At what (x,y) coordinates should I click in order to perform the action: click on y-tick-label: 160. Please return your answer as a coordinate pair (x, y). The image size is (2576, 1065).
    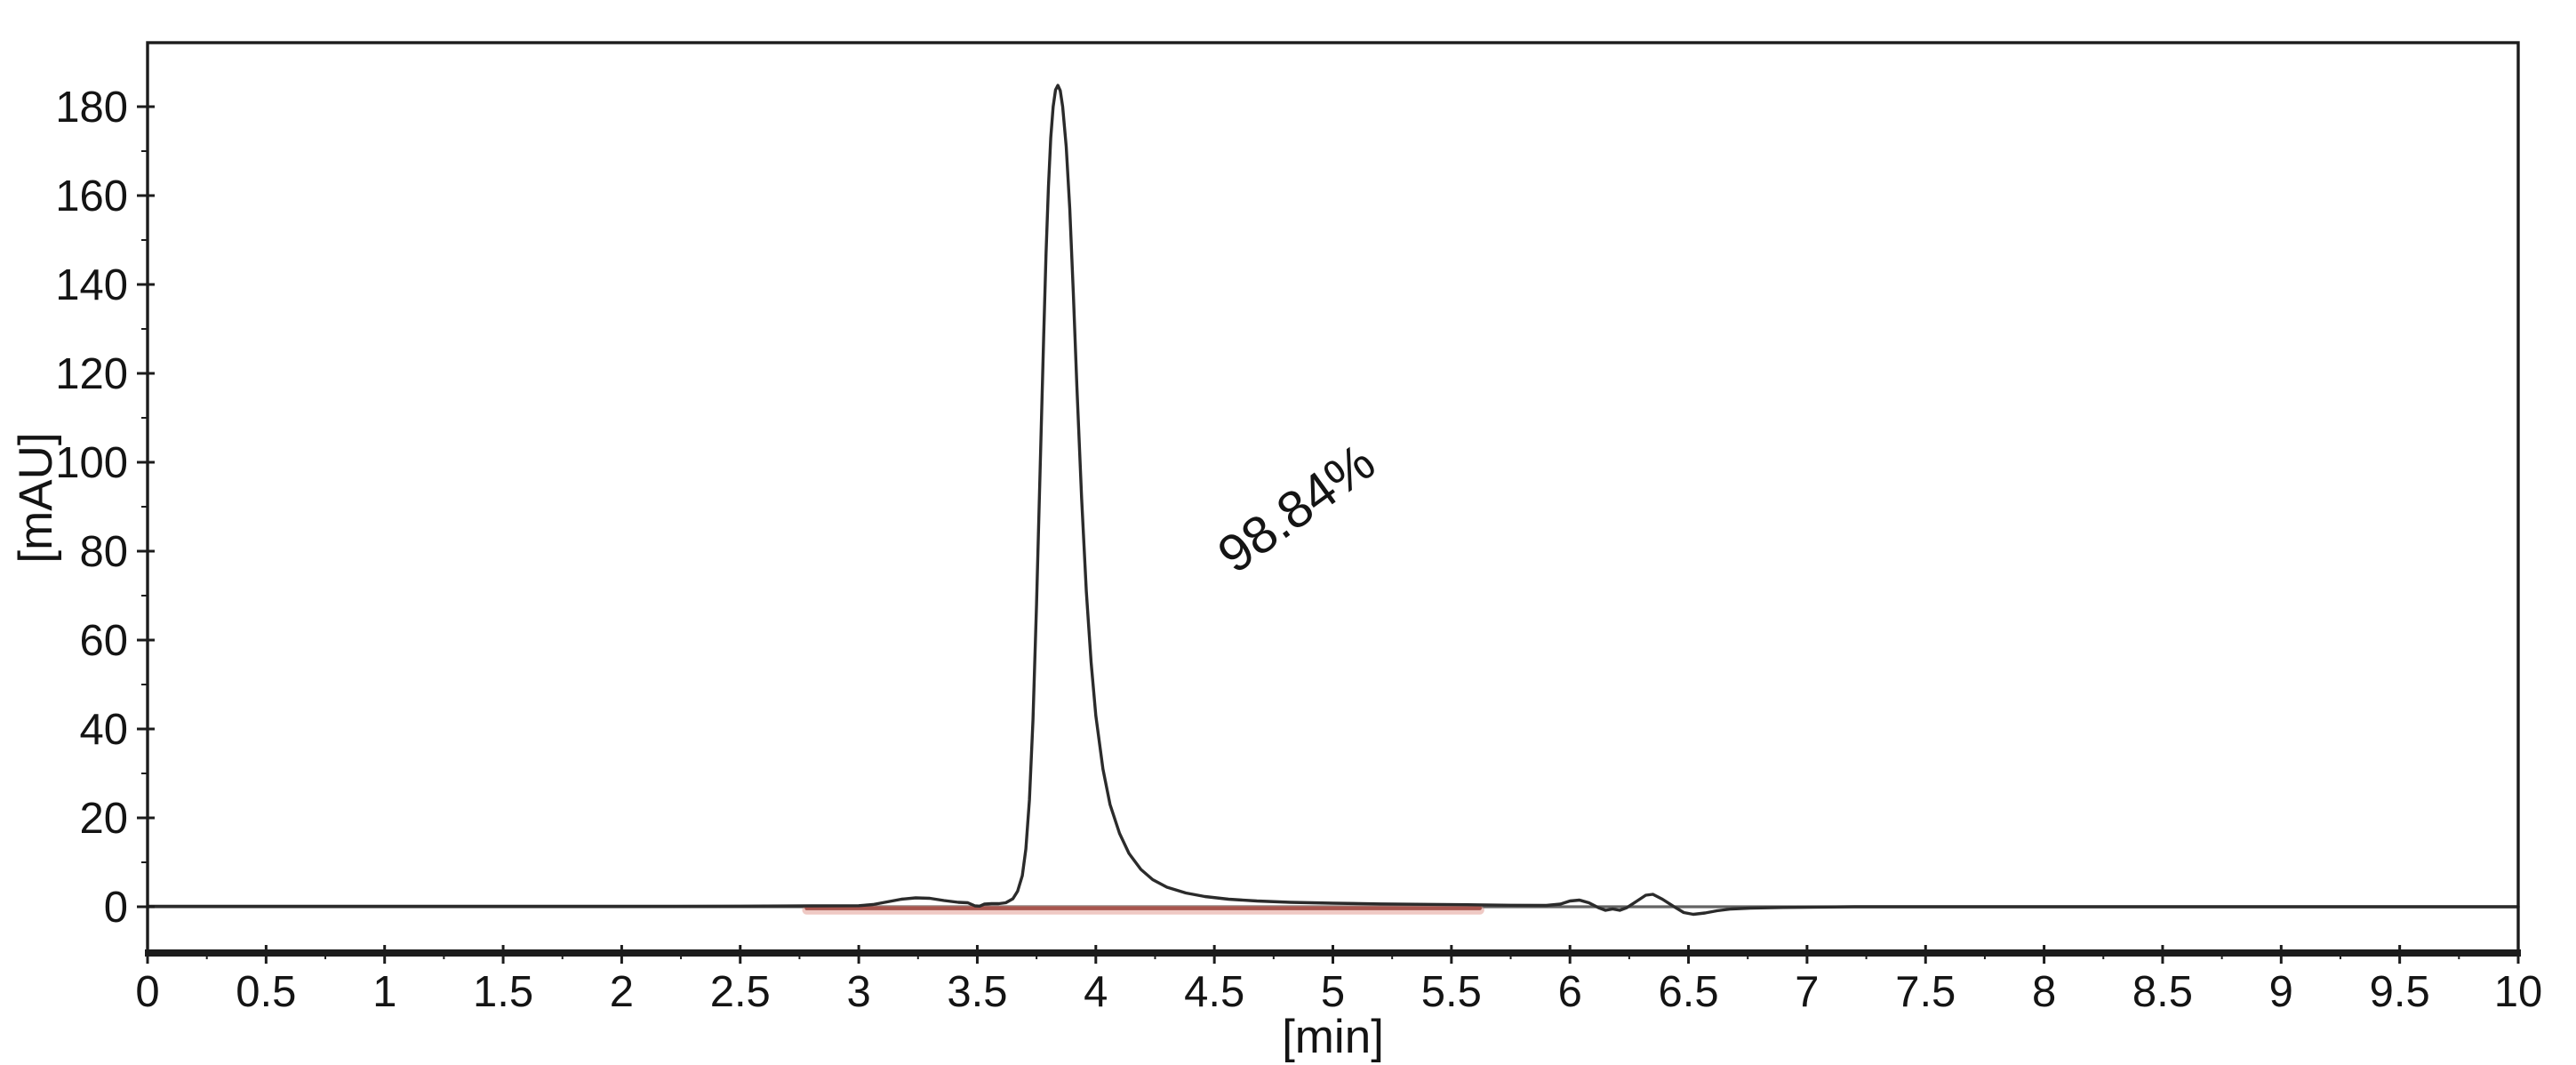
    Looking at the image, I should click on (91, 196).